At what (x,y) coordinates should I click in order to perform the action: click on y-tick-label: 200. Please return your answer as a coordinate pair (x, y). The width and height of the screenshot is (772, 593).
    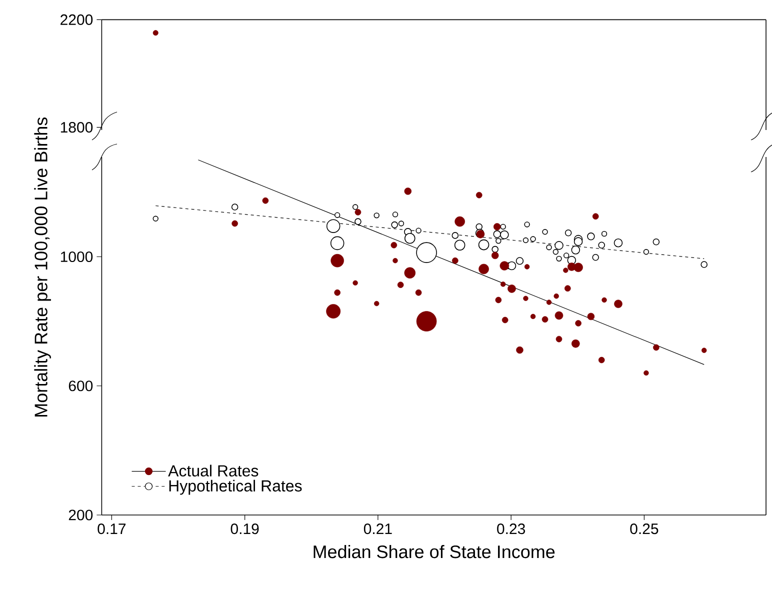
    Looking at the image, I should click on (80, 515).